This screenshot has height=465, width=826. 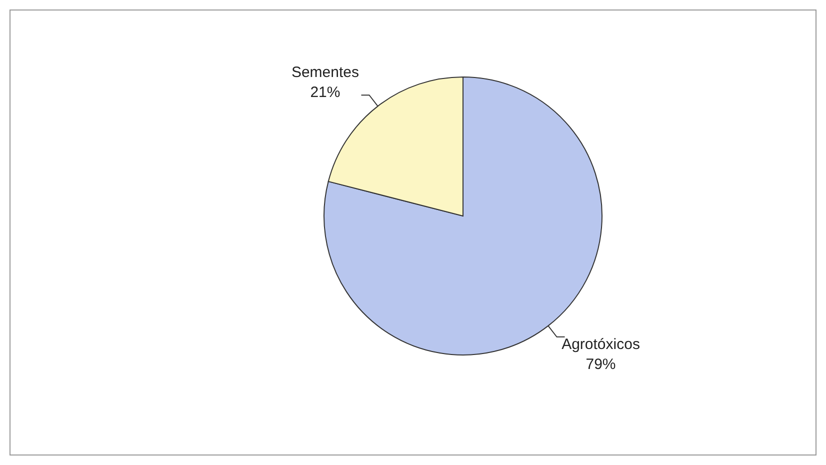 What do you see at coordinates (325, 93) in the screenshot?
I see `data-label: 21%` at bounding box center [325, 93].